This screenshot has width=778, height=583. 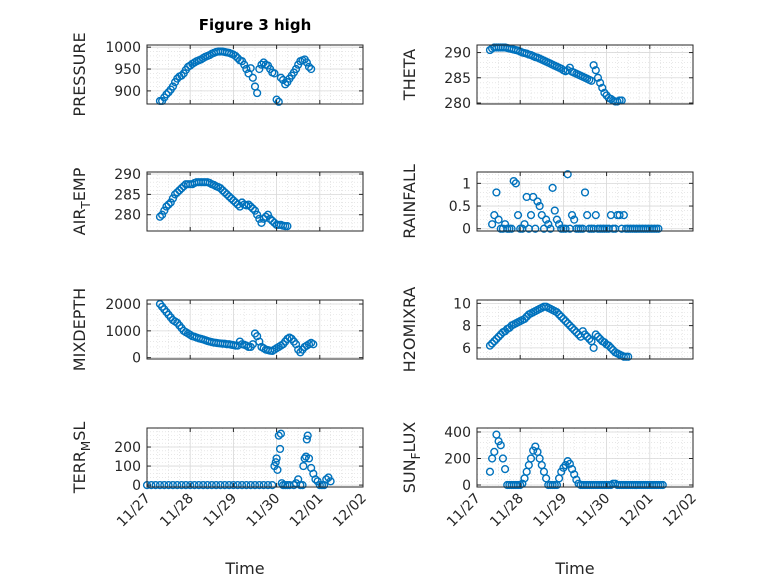 I want to click on y-tick-label: 1000, so click(x=123, y=48).